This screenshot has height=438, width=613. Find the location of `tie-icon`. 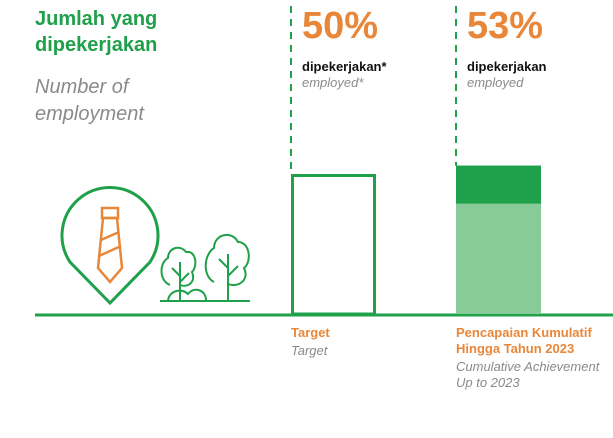

tie-icon is located at coordinates (110, 245).